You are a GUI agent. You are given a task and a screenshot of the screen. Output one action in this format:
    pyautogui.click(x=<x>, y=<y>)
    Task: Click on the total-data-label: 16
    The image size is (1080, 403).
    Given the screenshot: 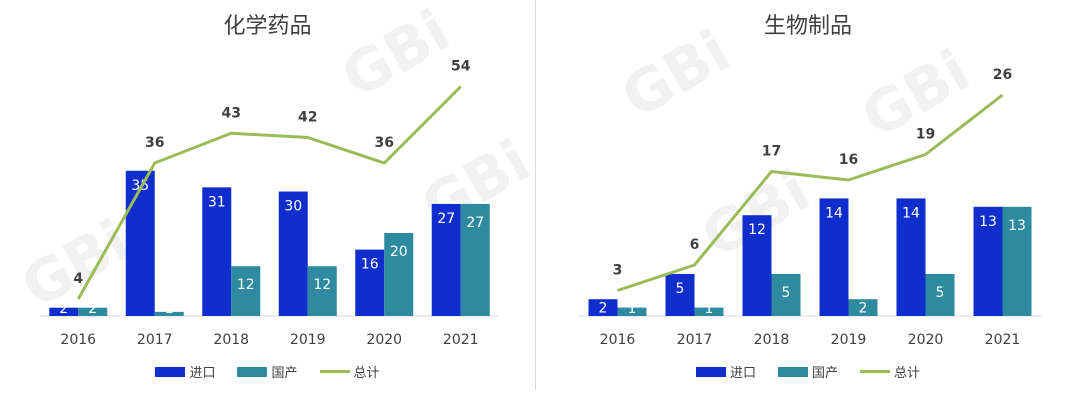 What is the action you would take?
    pyautogui.click(x=848, y=160)
    